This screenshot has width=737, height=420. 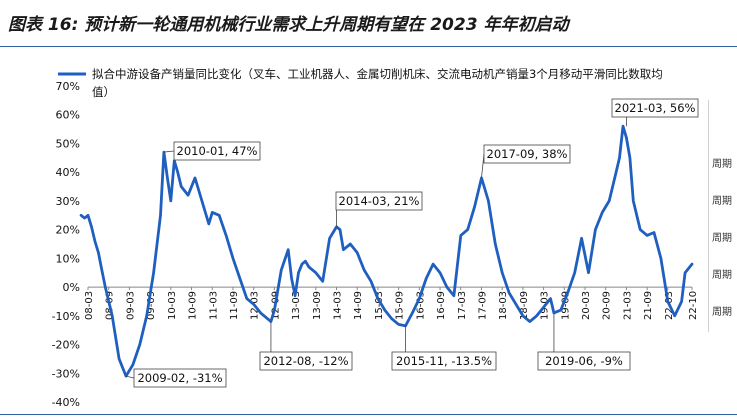 I want to click on x-tick-label: 18-03, so click(x=503, y=305).